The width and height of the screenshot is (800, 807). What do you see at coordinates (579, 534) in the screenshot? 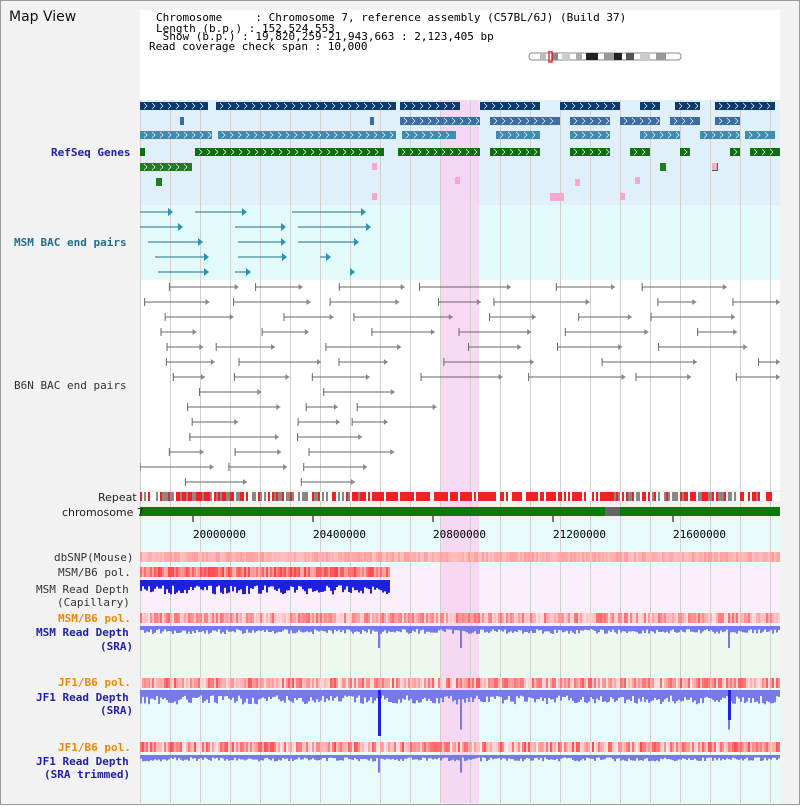
I see `axis-tick-label: 21200000` at bounding box center [579, 534].